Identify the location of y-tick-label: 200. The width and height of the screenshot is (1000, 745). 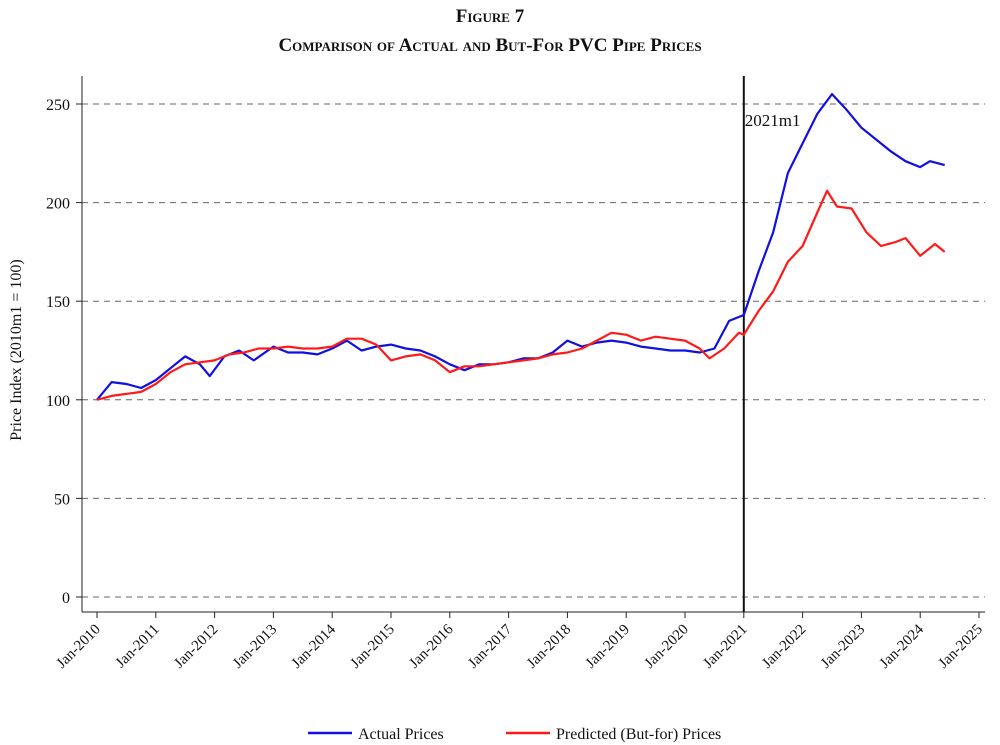
(58, 204).